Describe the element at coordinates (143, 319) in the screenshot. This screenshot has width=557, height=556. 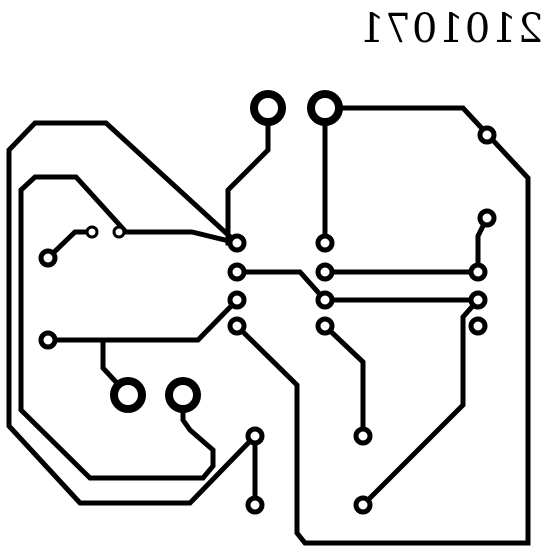
I see `trace-left-mid` at that location.